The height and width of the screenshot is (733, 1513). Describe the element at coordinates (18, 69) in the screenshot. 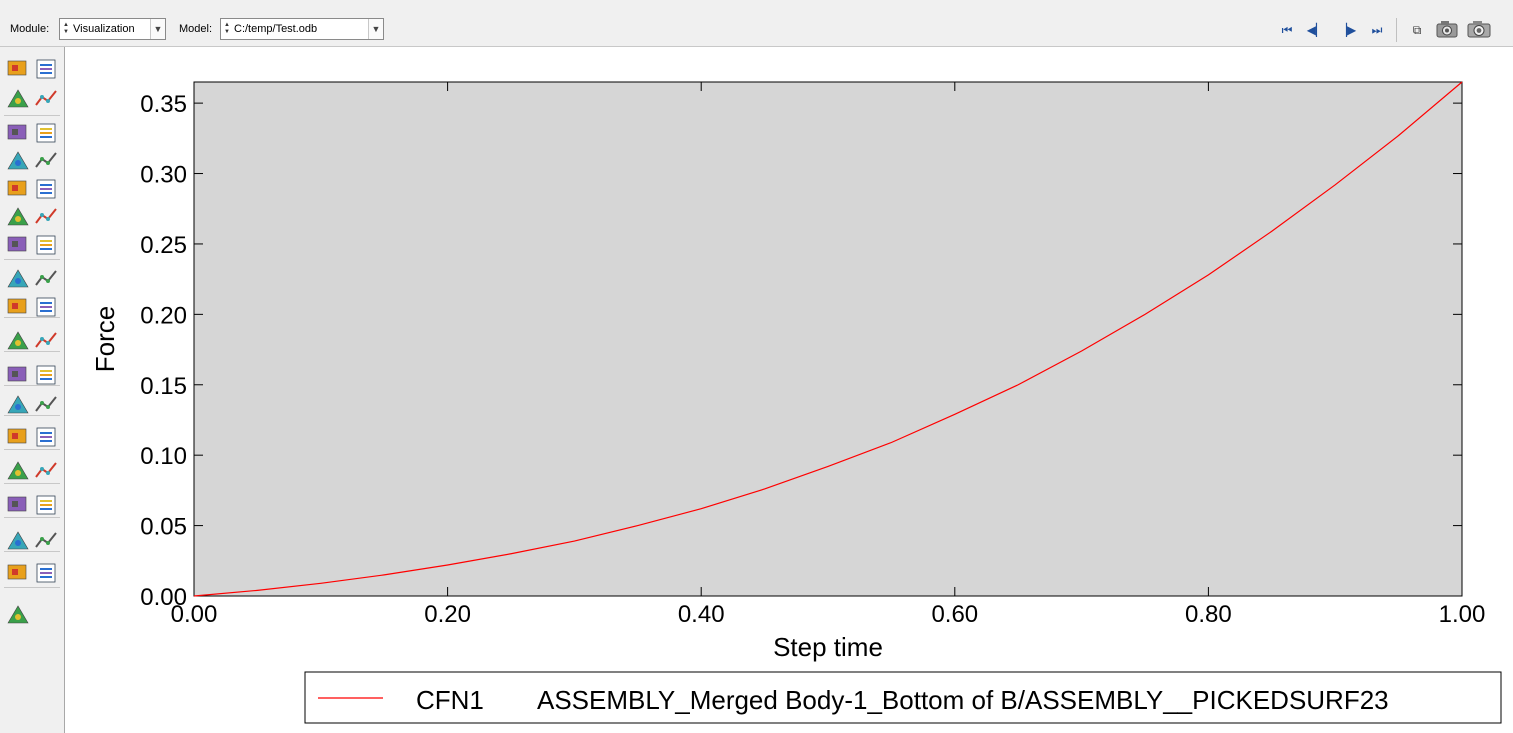

I see `node-labels-icon` at that location.